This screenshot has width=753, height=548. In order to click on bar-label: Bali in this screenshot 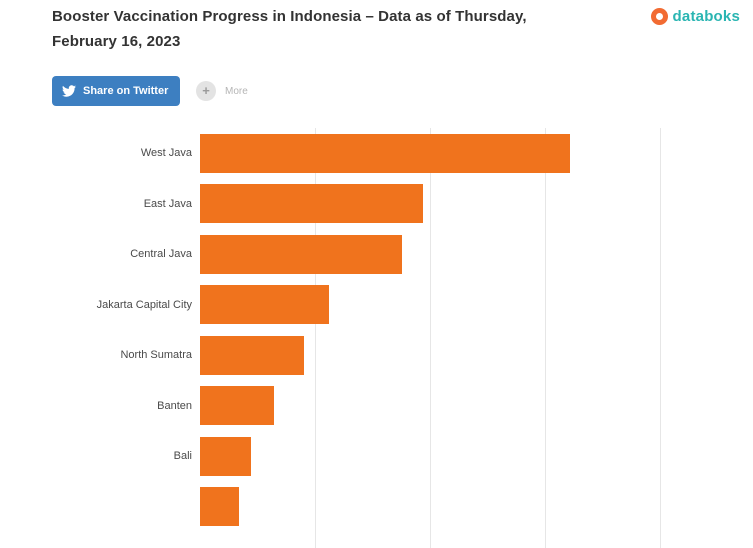, I will do `click(182, 456)`.